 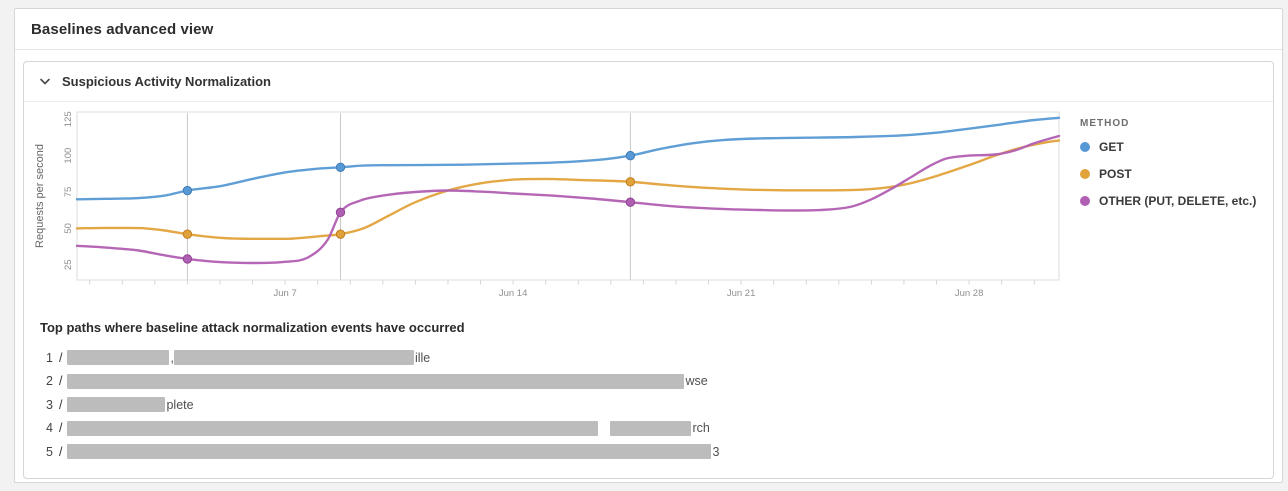 I want to click on path-rank: 4, so click(x=49, y=428).